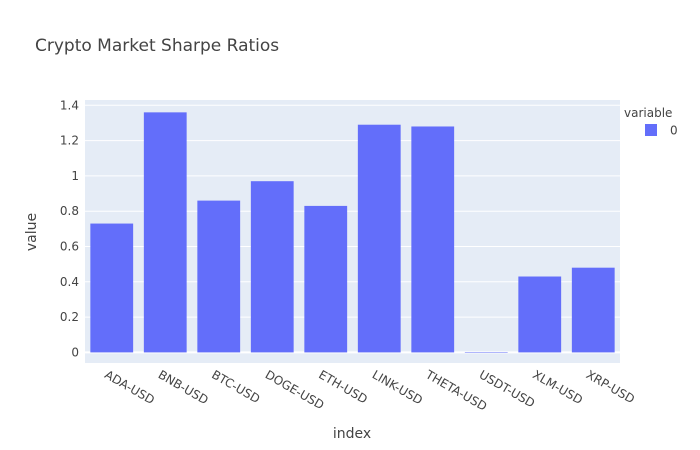 The width and height of the screenshot is (700, 450). I want to click on bar-doge-usd, so click(272, 267).